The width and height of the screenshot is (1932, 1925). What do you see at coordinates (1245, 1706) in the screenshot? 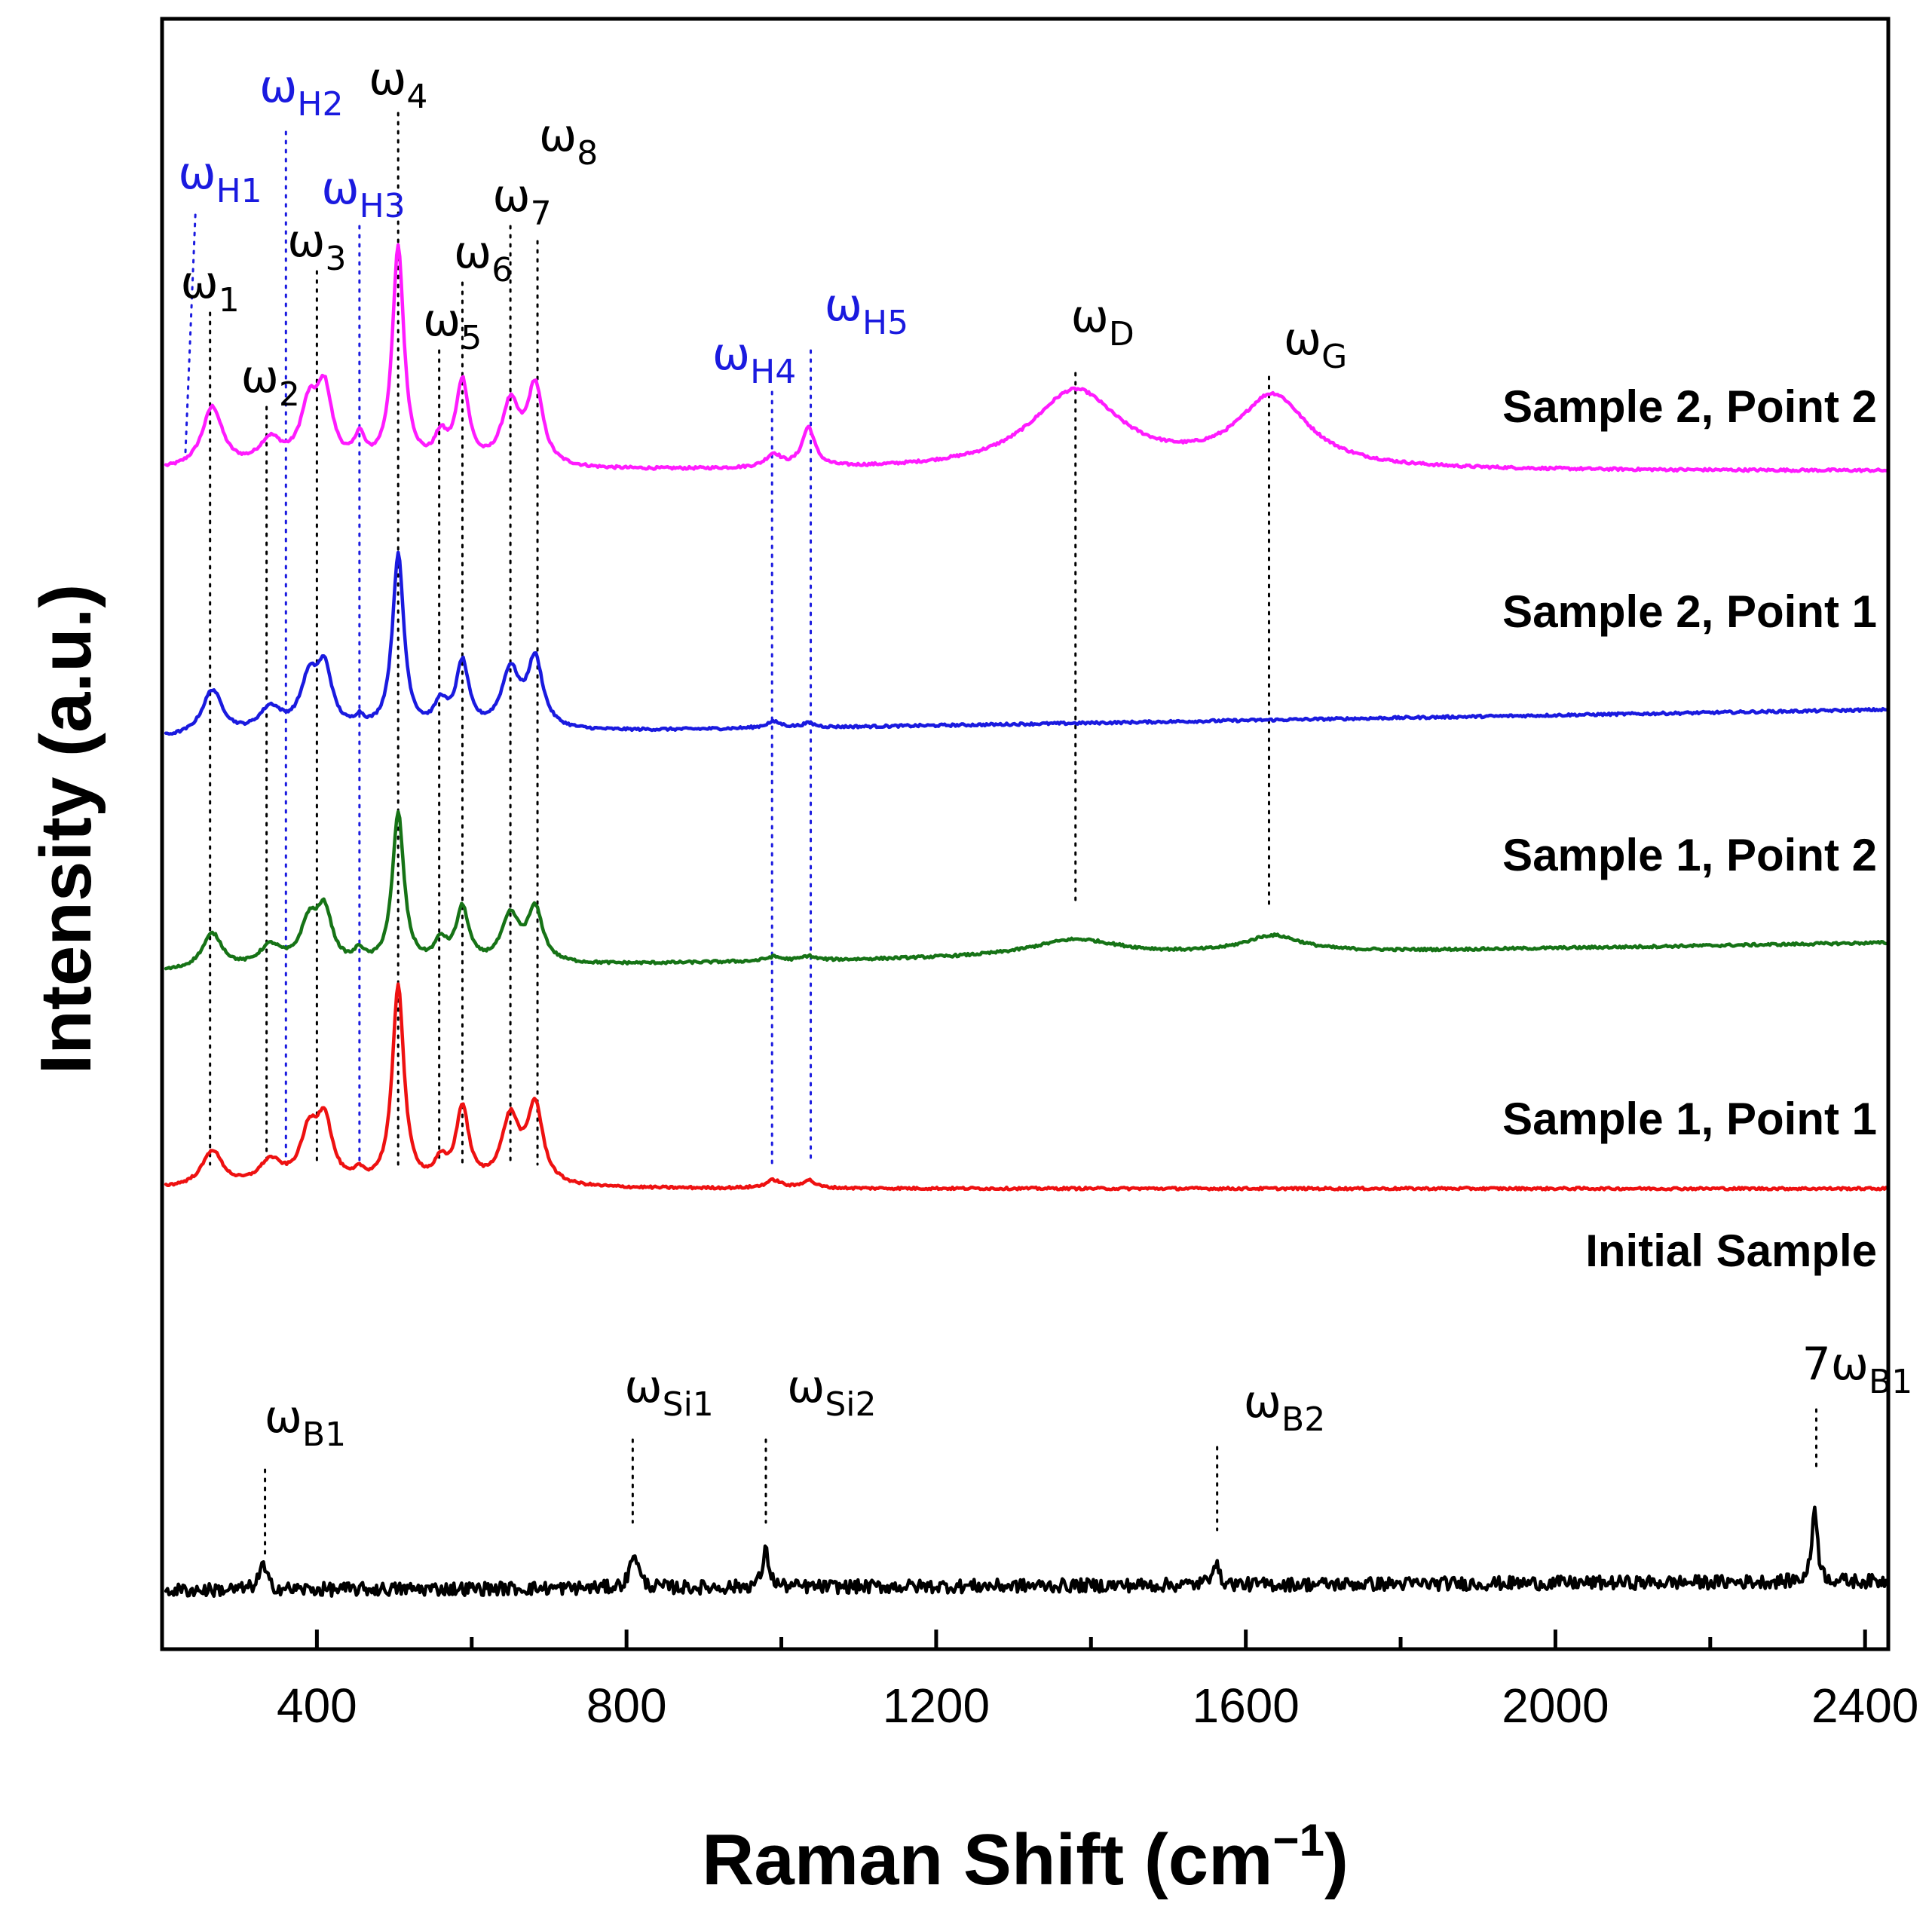
I see `x-tick-label: 1600` at bounding box center [1245, 1706].